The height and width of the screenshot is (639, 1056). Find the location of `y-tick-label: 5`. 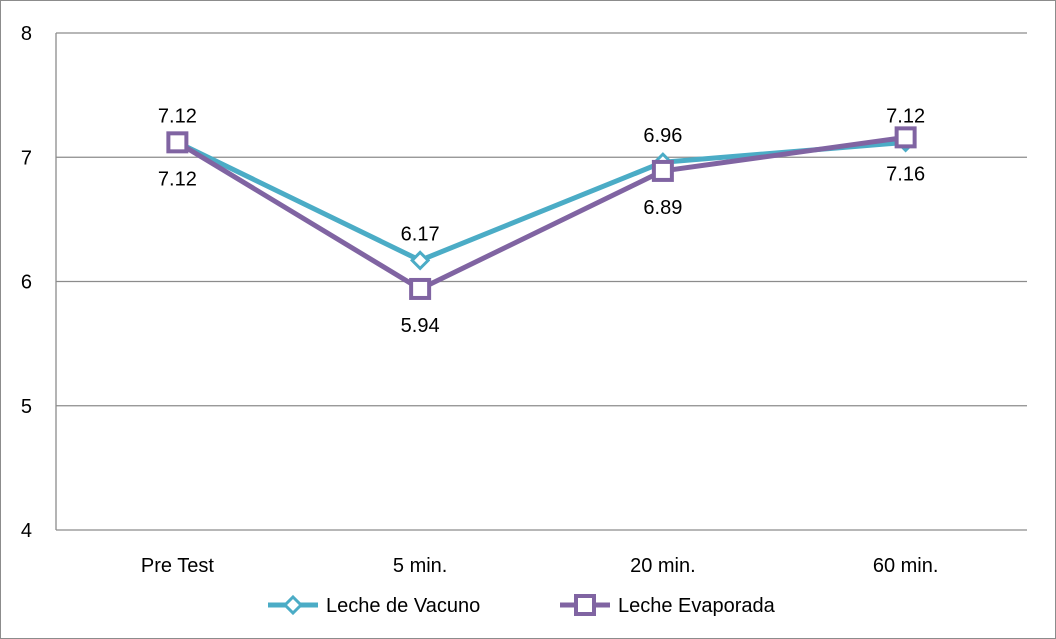

y-tick-label: 5 is located at coordinates (26, 407).